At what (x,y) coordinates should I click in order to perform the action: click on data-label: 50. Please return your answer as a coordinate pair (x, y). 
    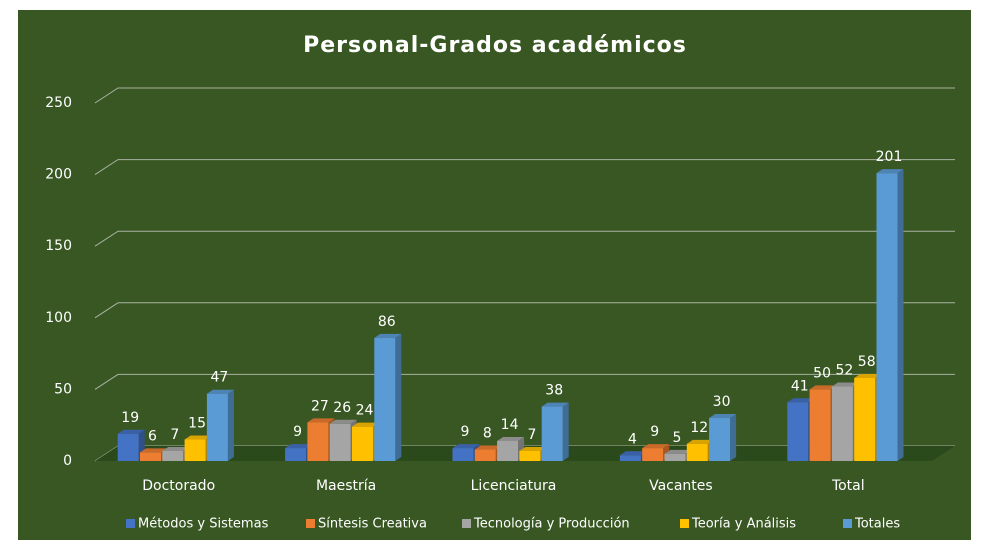
    Looking at the image, I should click on (822, 373).